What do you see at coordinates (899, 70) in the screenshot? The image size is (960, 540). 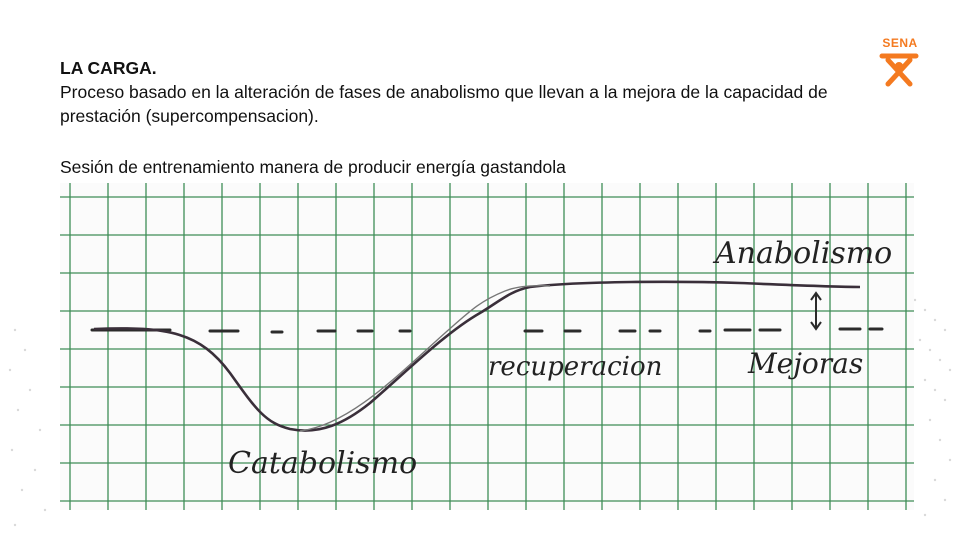 I see `sena-logo-icon` at bounding box center [899, 70].